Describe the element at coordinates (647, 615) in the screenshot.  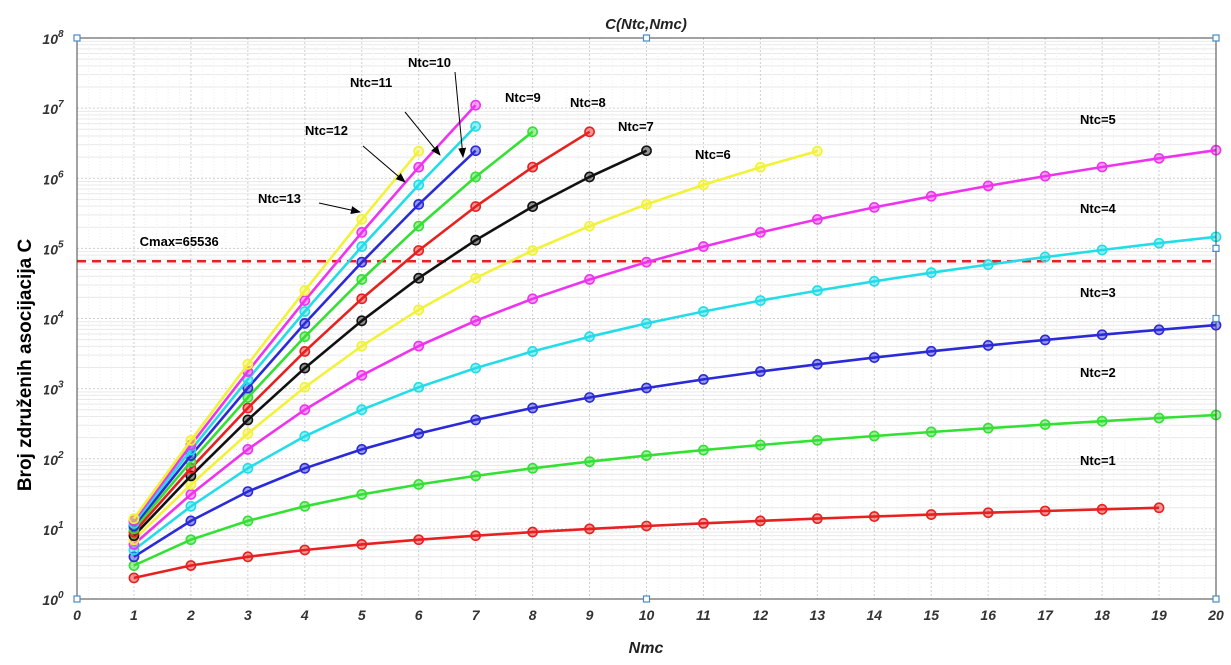
I see `x-tick-label: 10` at that location.